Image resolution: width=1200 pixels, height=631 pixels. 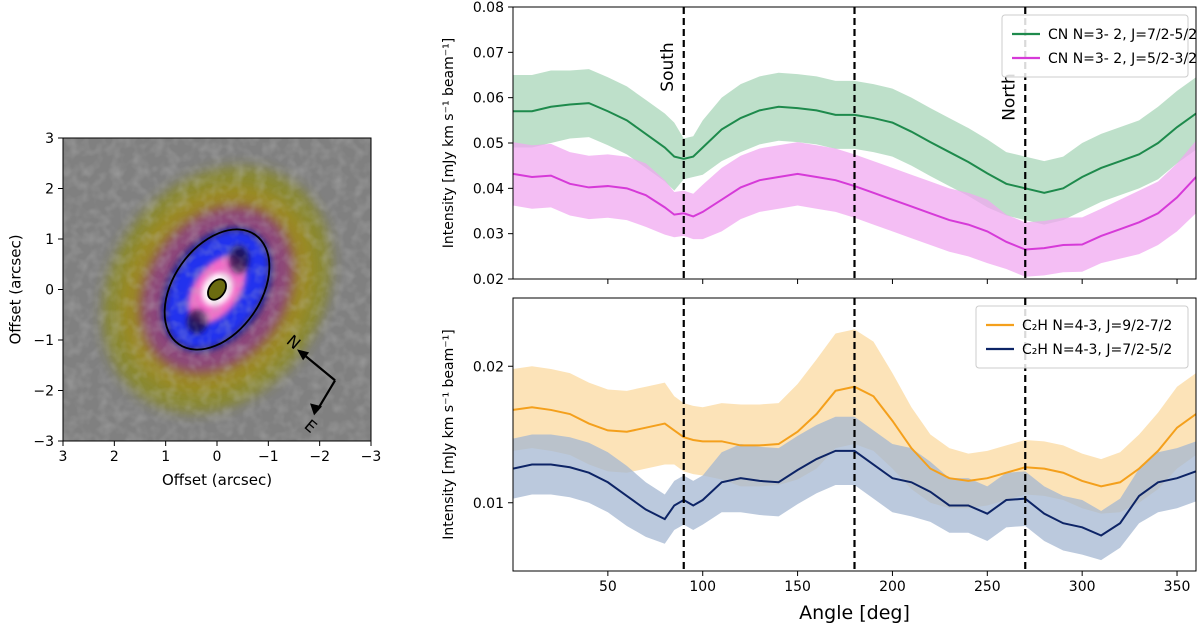 I want to click on direction-annotation: South, so click(x=668, y=66).